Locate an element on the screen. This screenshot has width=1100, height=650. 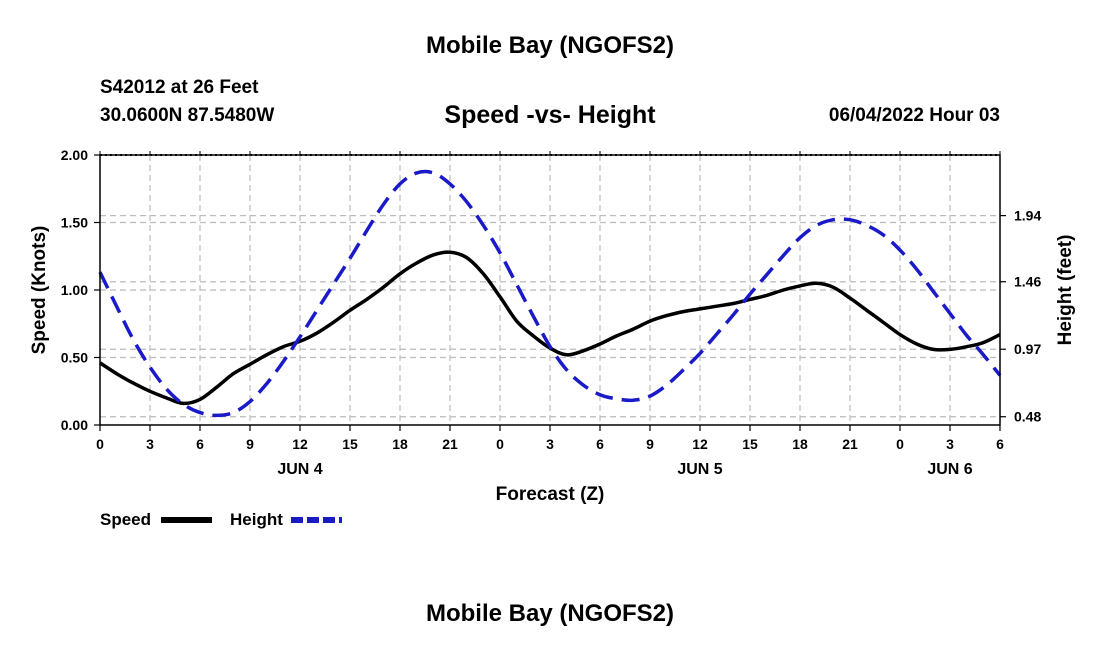
footer-title: Mobile Bay (NGOFS2) is located at coordinates (550, 613).